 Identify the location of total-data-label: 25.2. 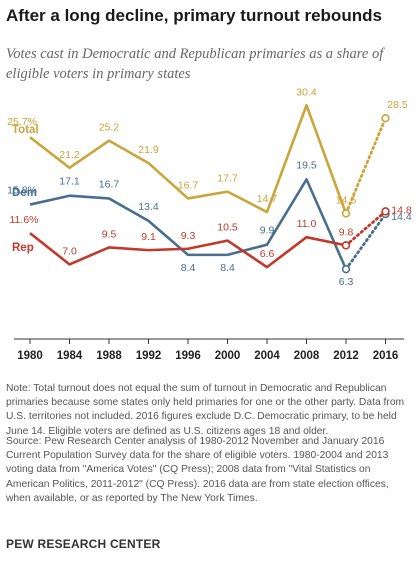
(109, 128).